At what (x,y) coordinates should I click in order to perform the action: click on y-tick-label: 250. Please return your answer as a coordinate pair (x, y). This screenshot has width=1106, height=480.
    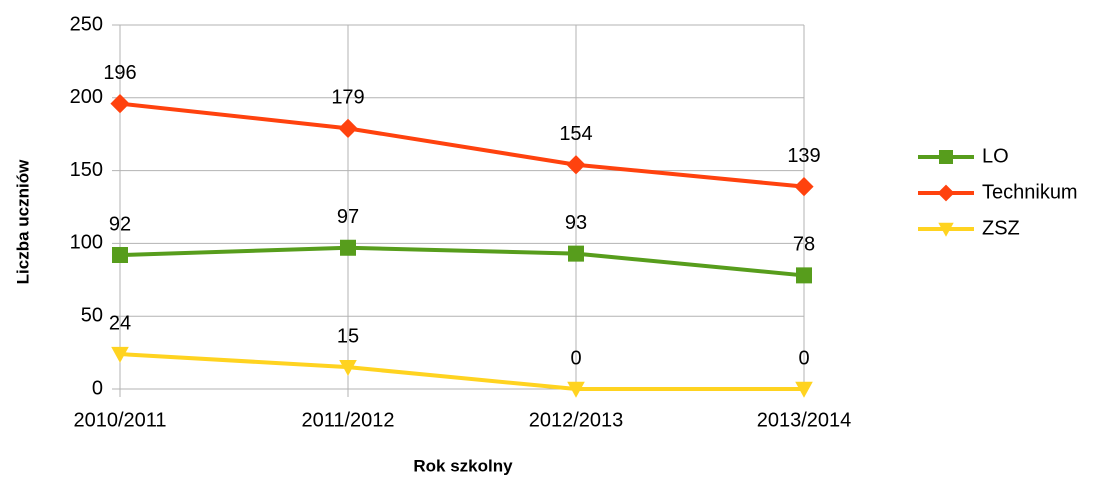
    Looking at the image, I should click on (86, 24).